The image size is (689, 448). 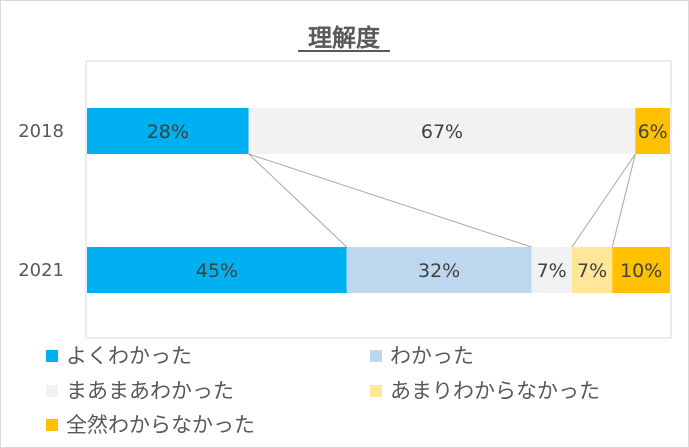 What do you see at coordinates (495, 391) in the screenshot?
I see `legend-label: あまりわからなかった` at bounding box center [495, 391].